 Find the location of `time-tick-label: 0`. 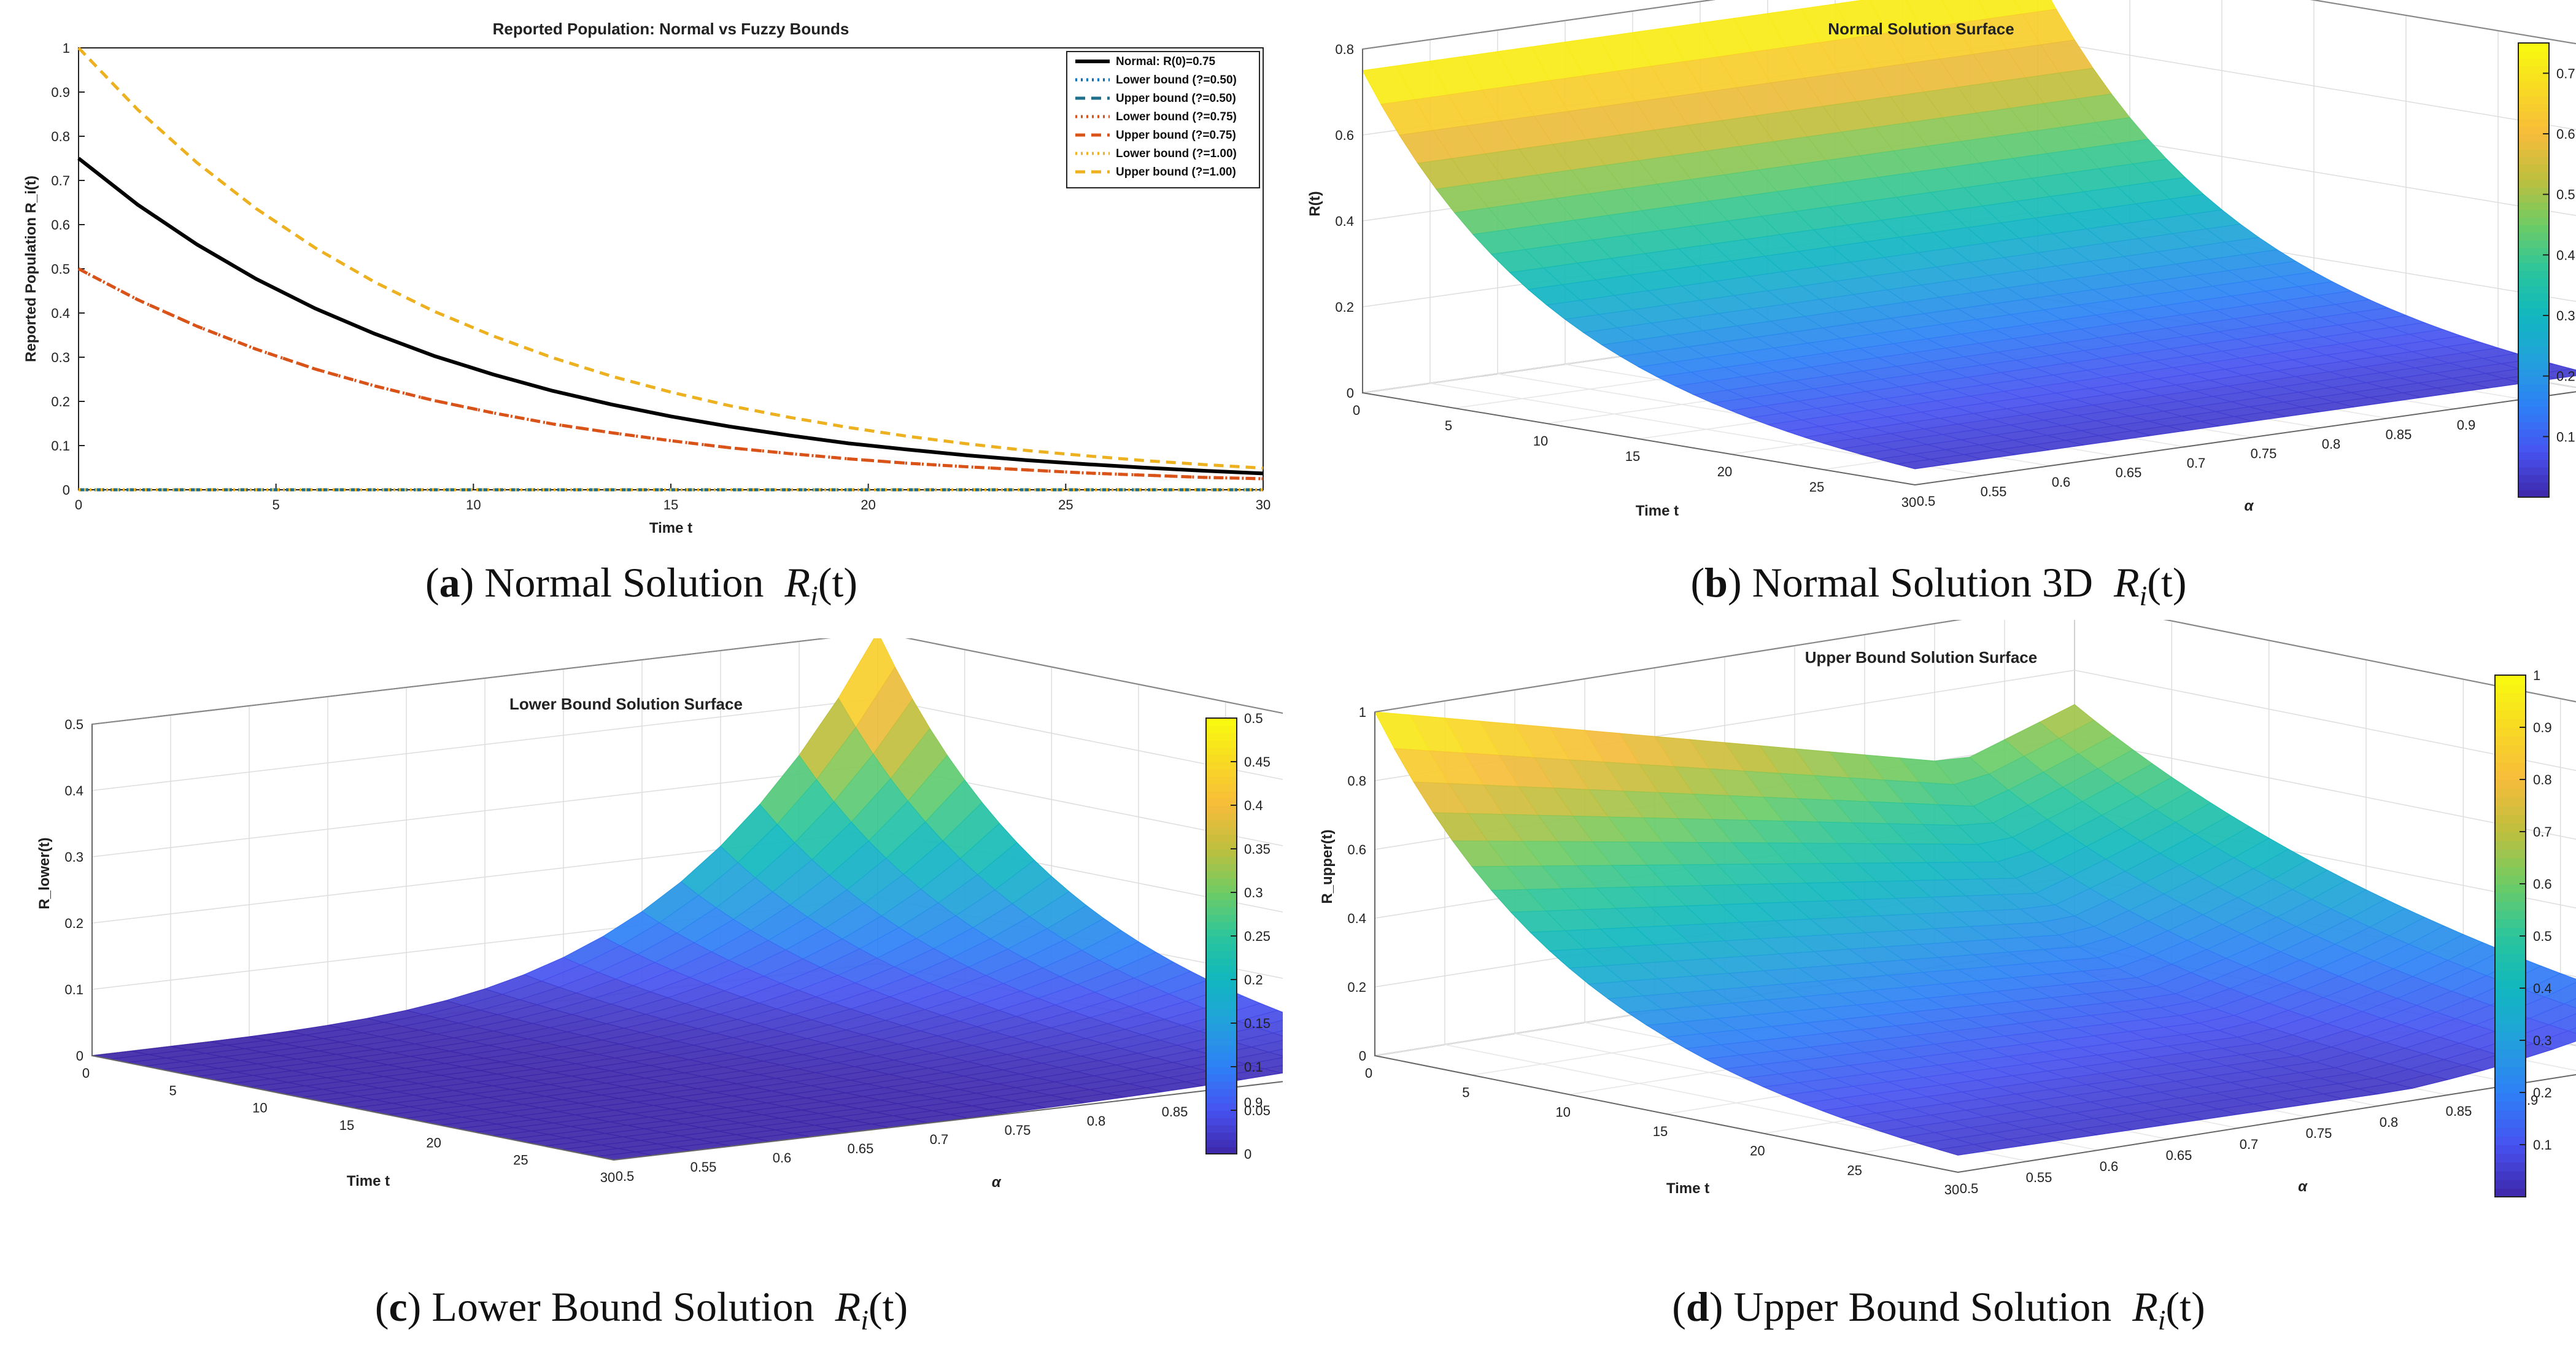

time-tick-label: 0 is located at coordinates (86, 1073).